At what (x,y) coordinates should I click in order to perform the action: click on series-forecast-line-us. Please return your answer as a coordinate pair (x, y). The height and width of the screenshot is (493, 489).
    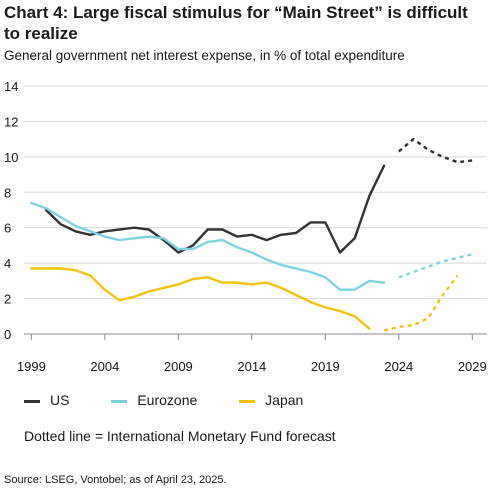
    Looking at the image, I should click on (435, 150).